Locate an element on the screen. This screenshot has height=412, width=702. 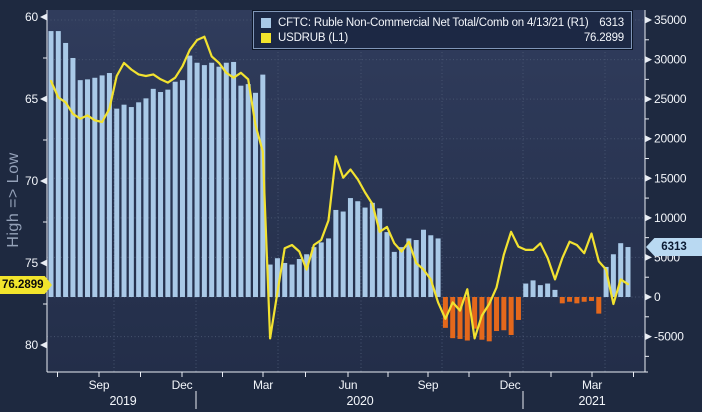
svg-text: -5000 is located at coordinates (669, 337).